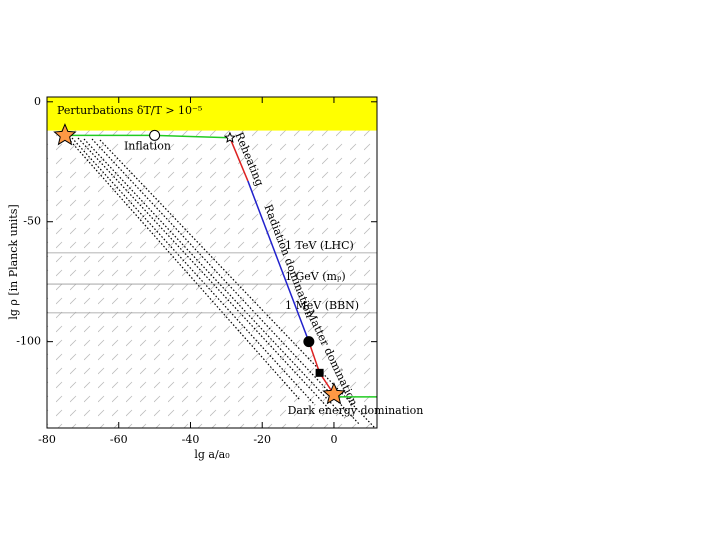 This screenshot has width=720, height=540. Describe the element at coordinates (119, 439) in the screenshot. I see `x-tick-label: -60` at that location.